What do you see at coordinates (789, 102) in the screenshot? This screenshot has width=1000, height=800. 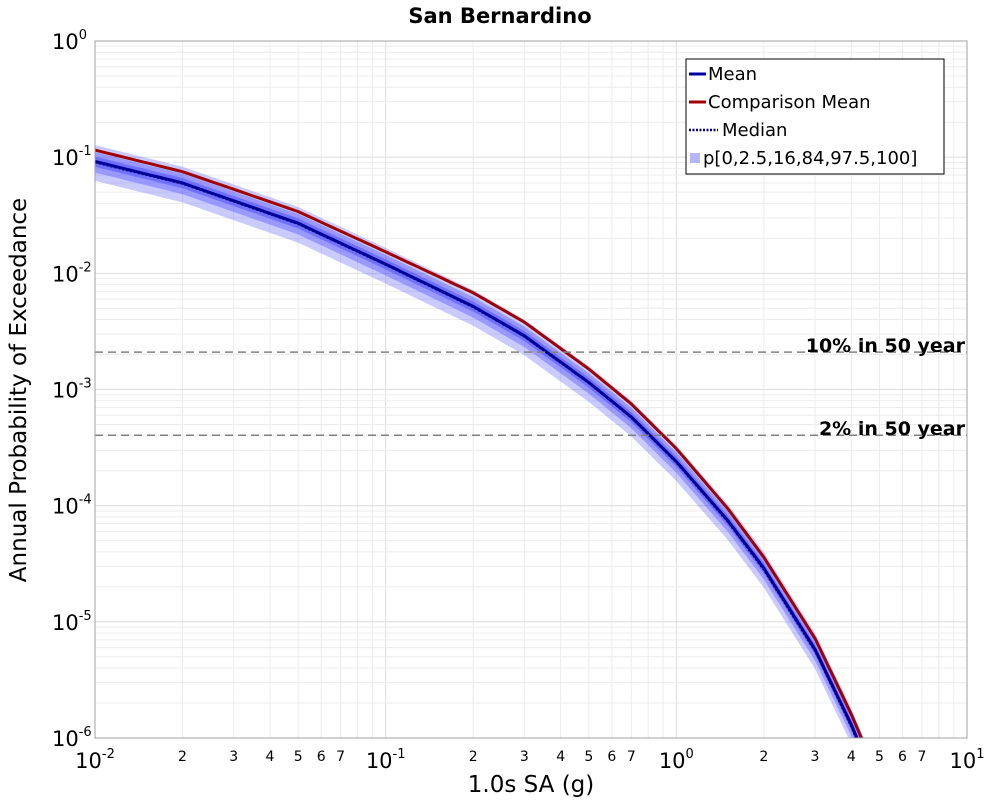 I see `legend-label-comparison-mean: Comparison Mean` at bounding box center [789, 102].